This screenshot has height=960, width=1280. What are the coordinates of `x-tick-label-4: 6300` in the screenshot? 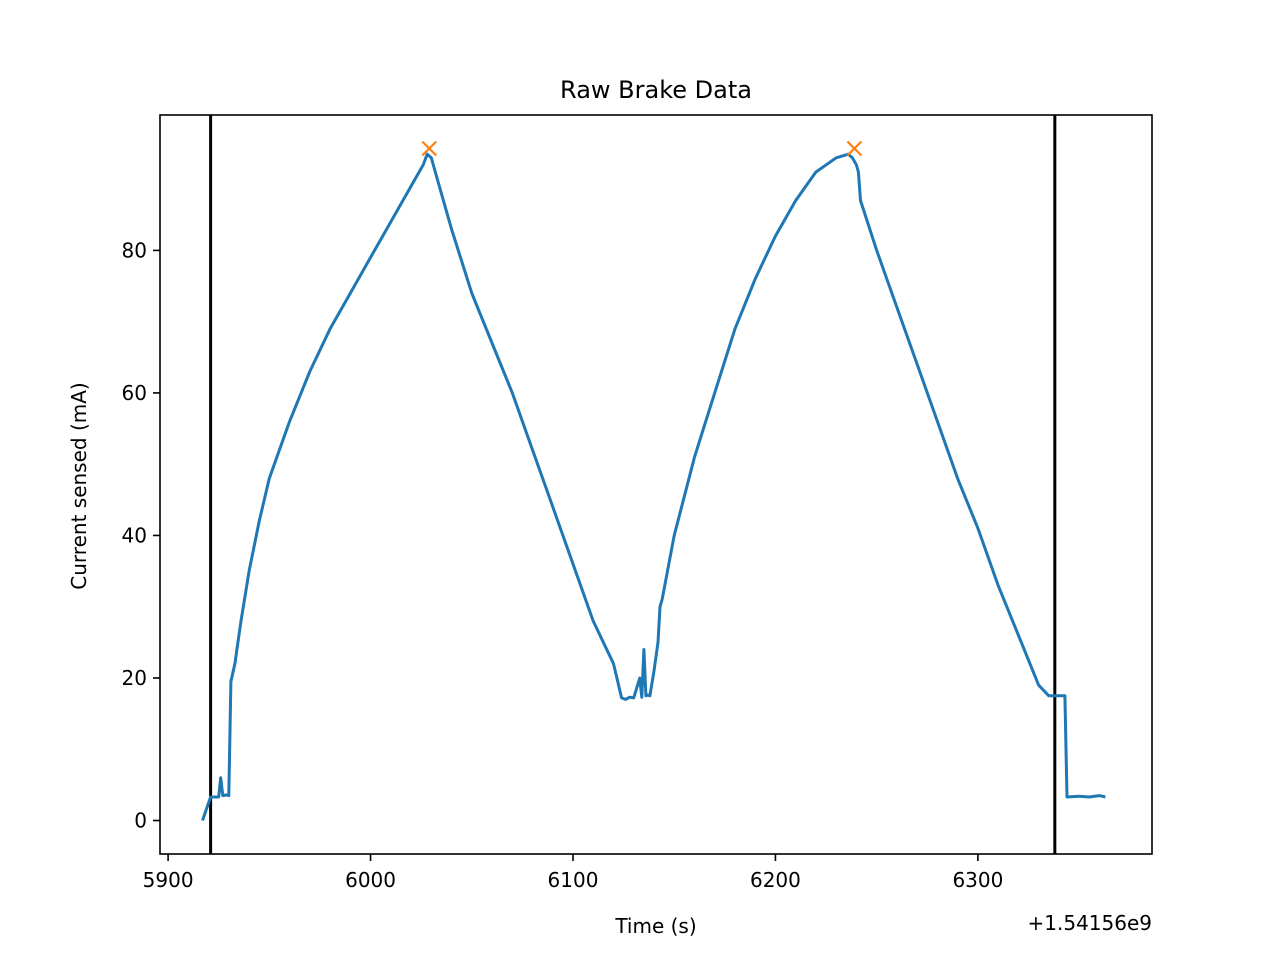 It's located at (977, 880).